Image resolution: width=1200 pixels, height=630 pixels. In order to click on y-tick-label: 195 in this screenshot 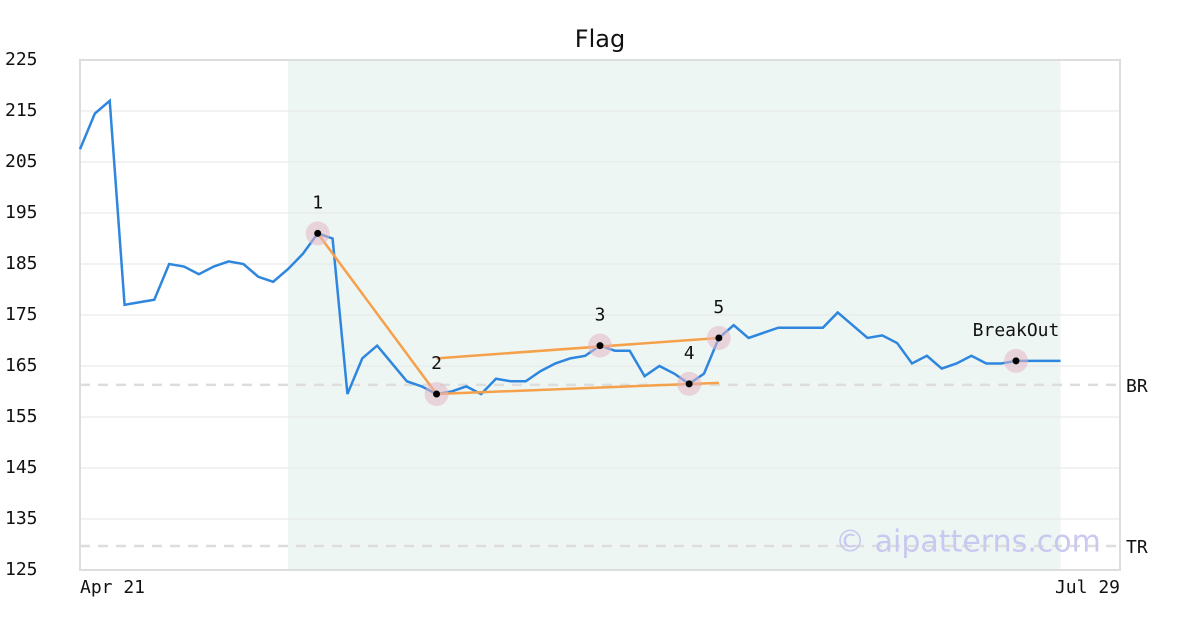, I will do `click(21, 212)`.